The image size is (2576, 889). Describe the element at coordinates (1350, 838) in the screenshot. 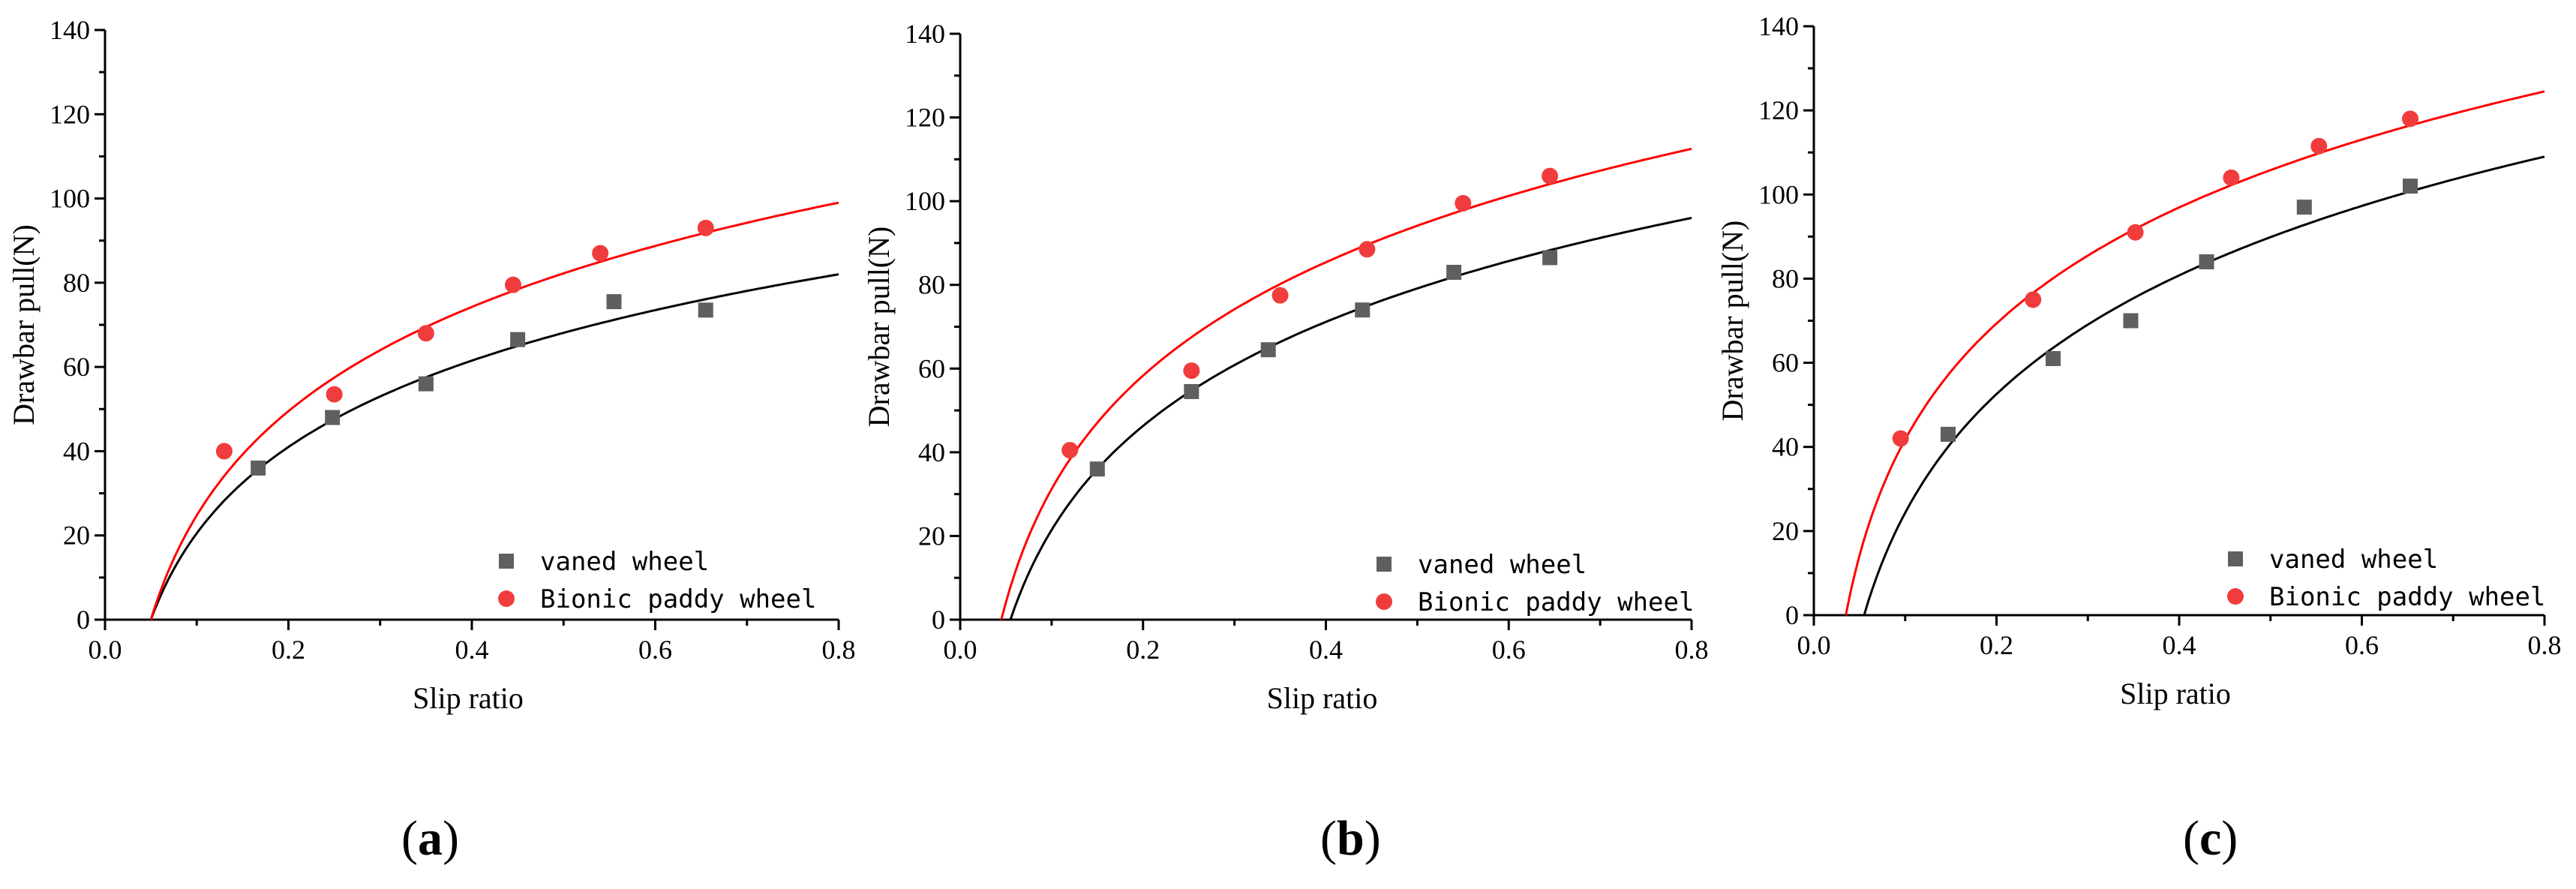

I see `panel-label-b: (b)` at that location.